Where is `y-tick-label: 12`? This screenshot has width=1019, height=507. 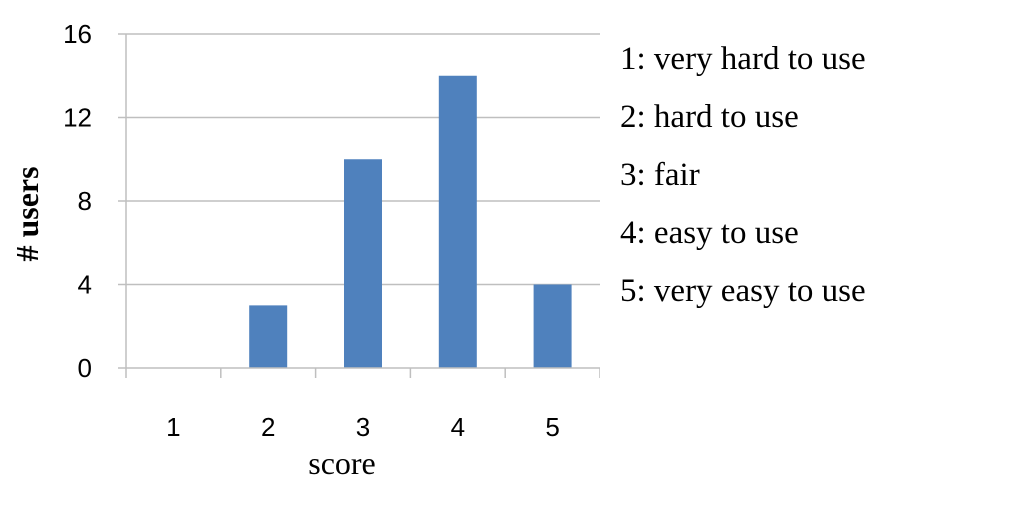
y-tick-label: 12 is located at coordinates (77, 118).